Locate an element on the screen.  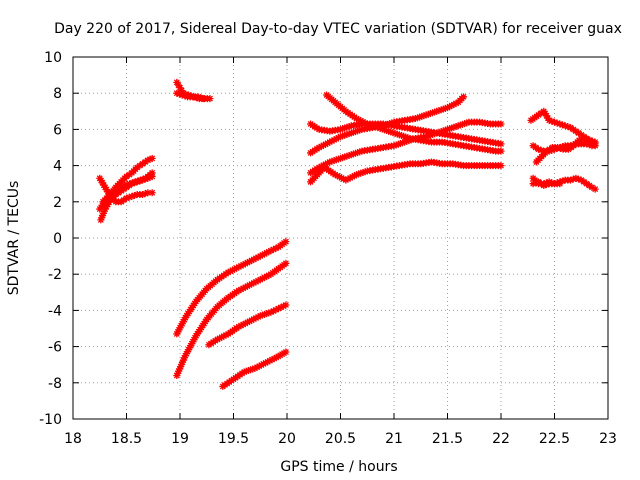
x-tick-label: 21.5 is located at coordinates (447, 439).